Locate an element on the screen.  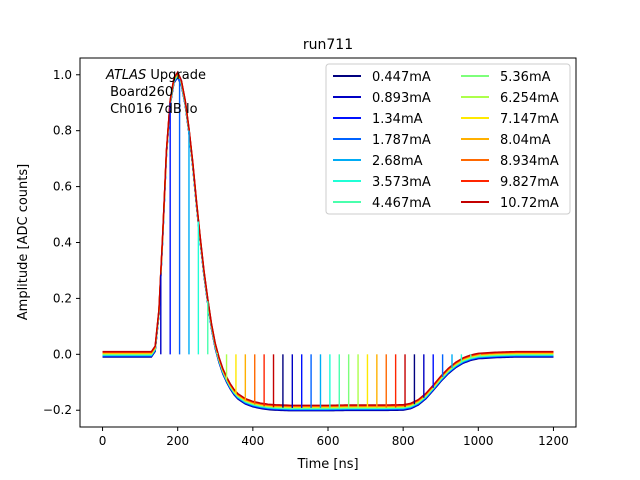
y-tick-label: 0.4 is located at coordinates (62, 243).